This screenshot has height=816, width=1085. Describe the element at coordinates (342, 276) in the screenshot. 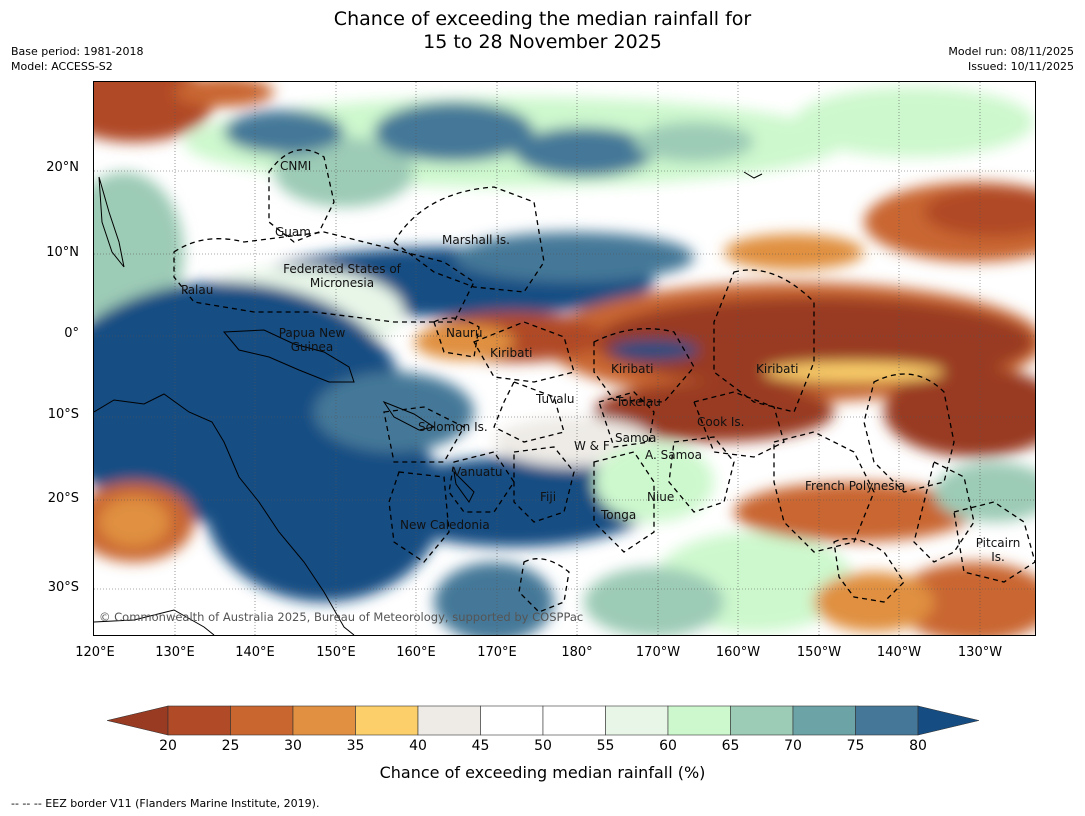

I see `label-micronesia: Federated States of Micronesia` at that location.